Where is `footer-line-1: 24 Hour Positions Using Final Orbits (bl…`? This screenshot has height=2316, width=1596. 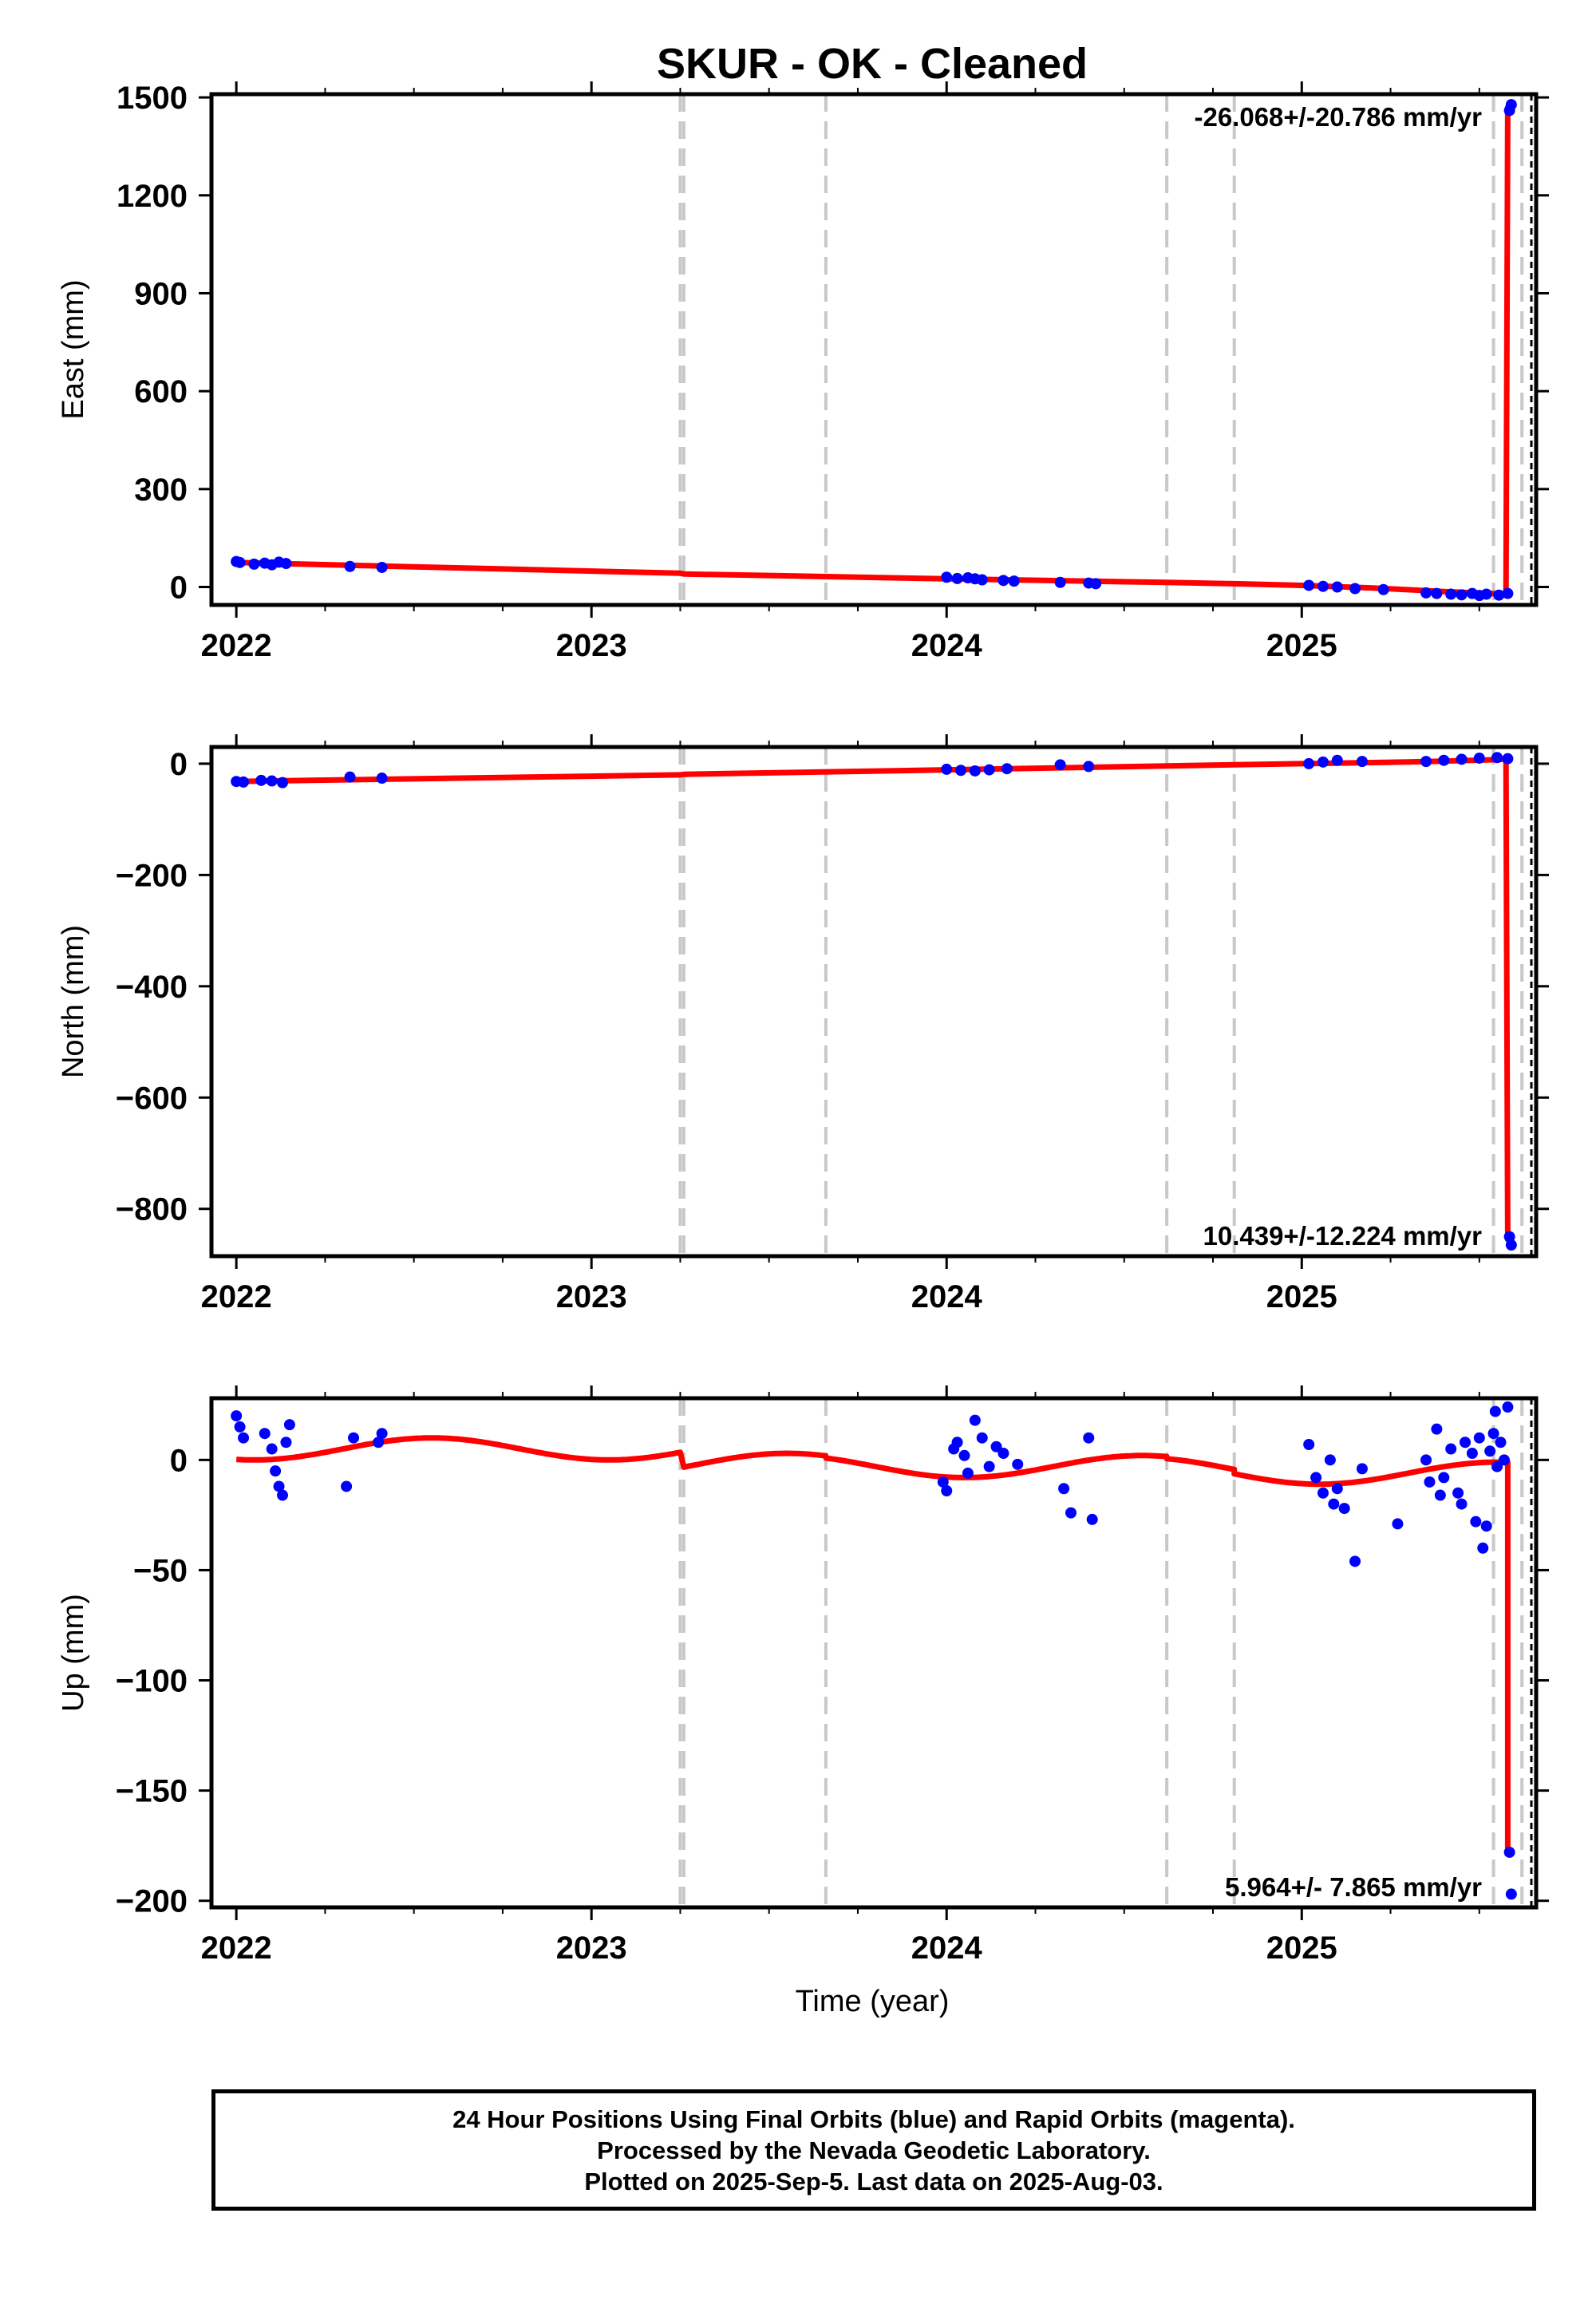 footer-line-1: 24 Hour Positions Using Final Orbits (bl… is located at coordinates (873, 2119).